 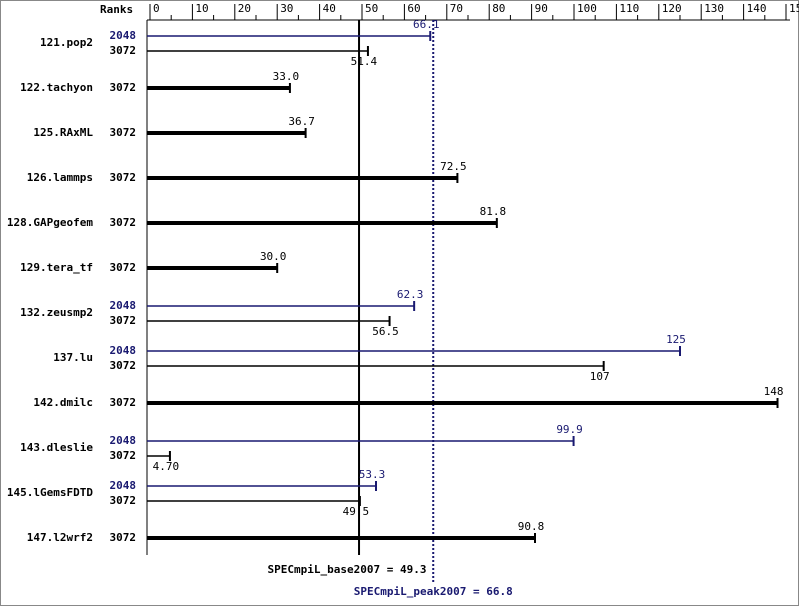 What do you see at coordinates (244, 8) in the screenshot?
I see `x-tick-label: 20` at bounding box center [244, 8].